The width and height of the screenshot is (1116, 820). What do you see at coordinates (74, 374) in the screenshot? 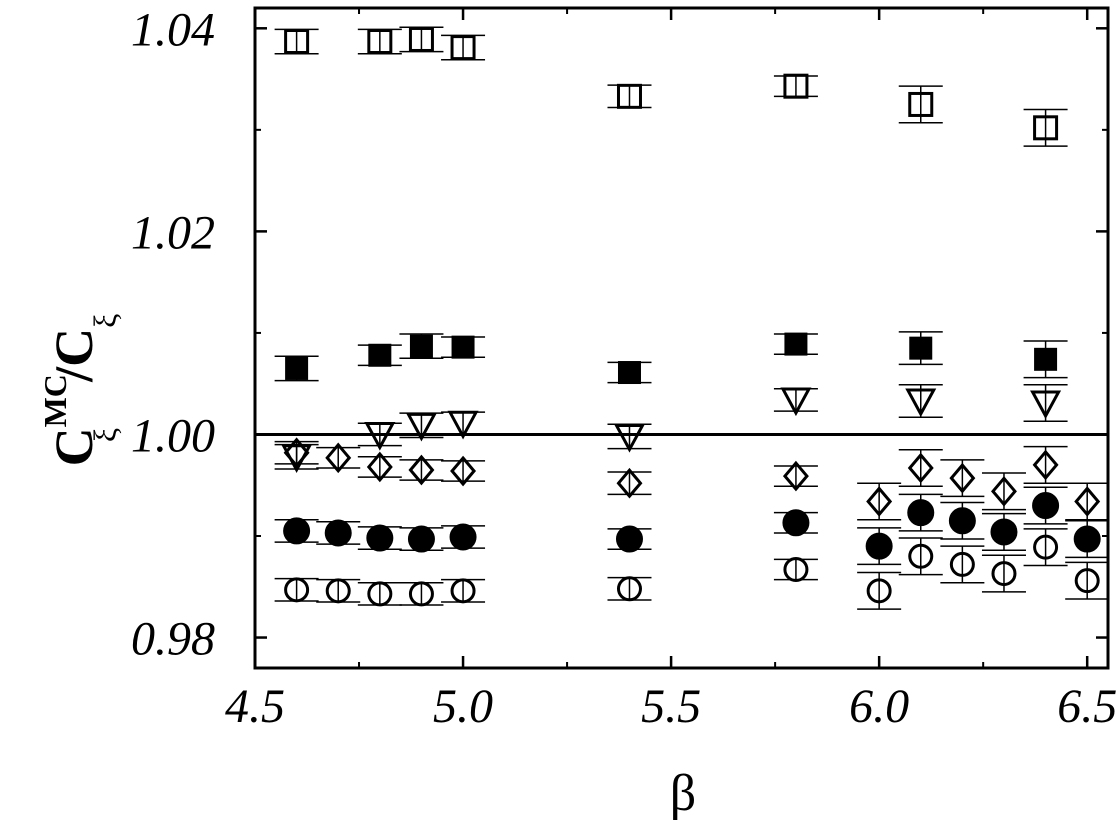
I see `y-axis-title-sep: /` at bounding box center [74, 374].